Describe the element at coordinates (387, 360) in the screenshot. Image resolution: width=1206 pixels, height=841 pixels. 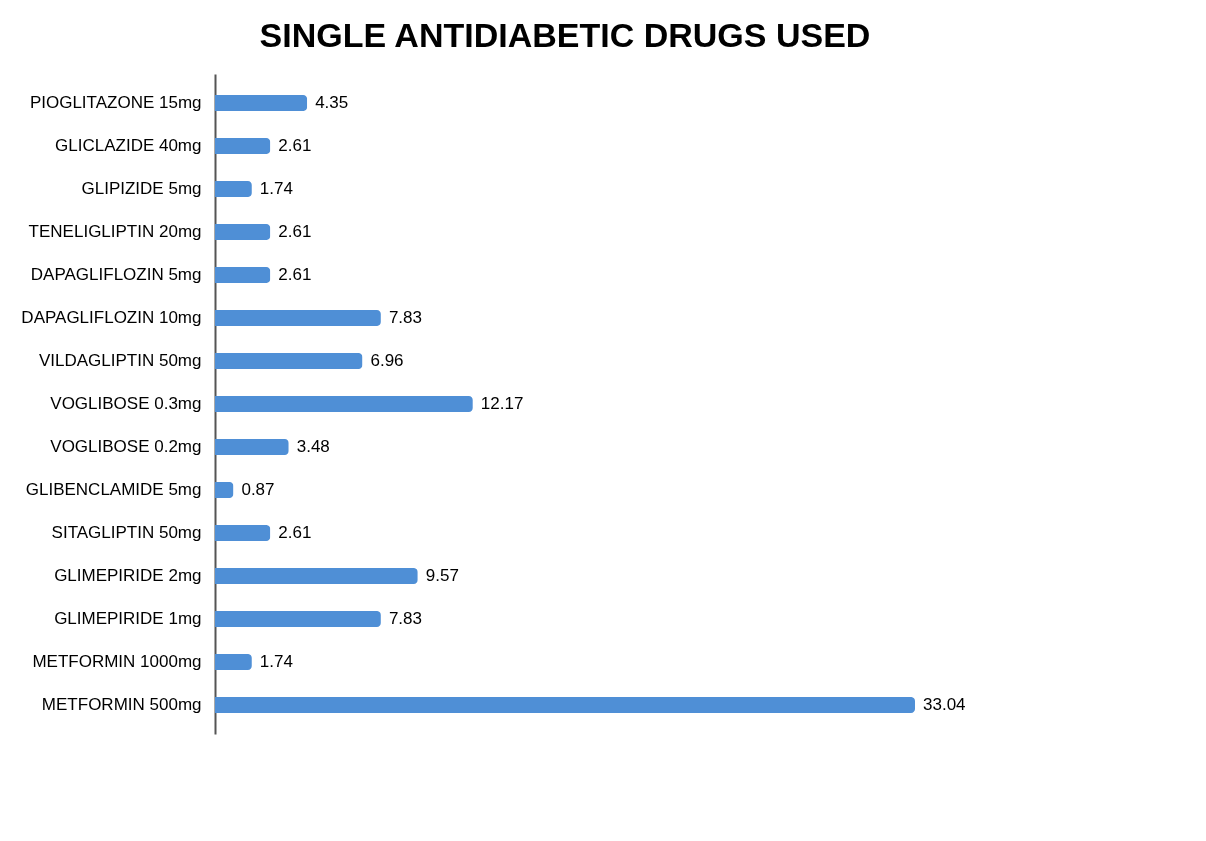
I see `data-label: 6.96` at that location.